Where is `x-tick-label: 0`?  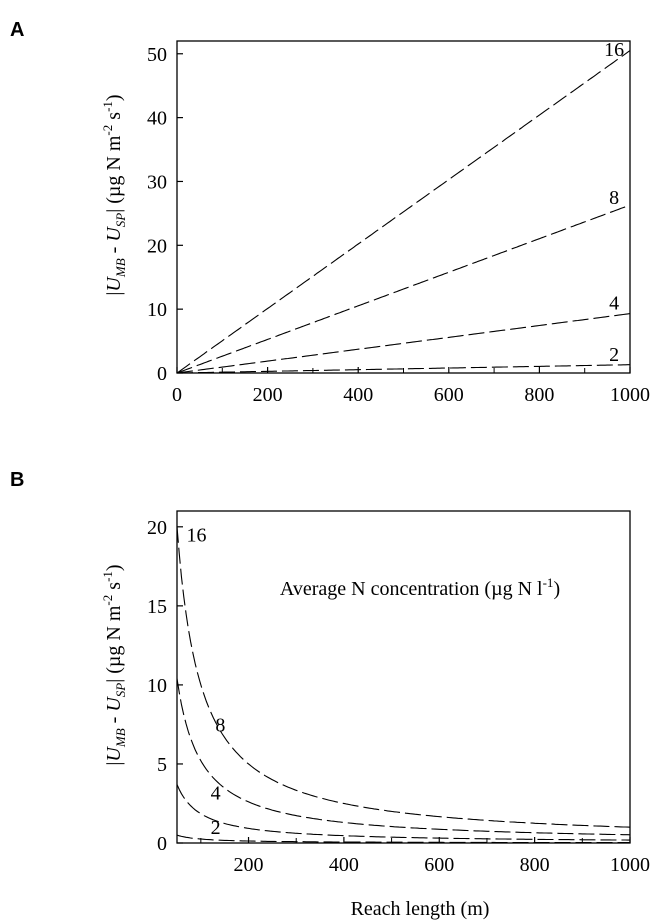 x-tick-label: 0 is located at coordinates (177, 395).